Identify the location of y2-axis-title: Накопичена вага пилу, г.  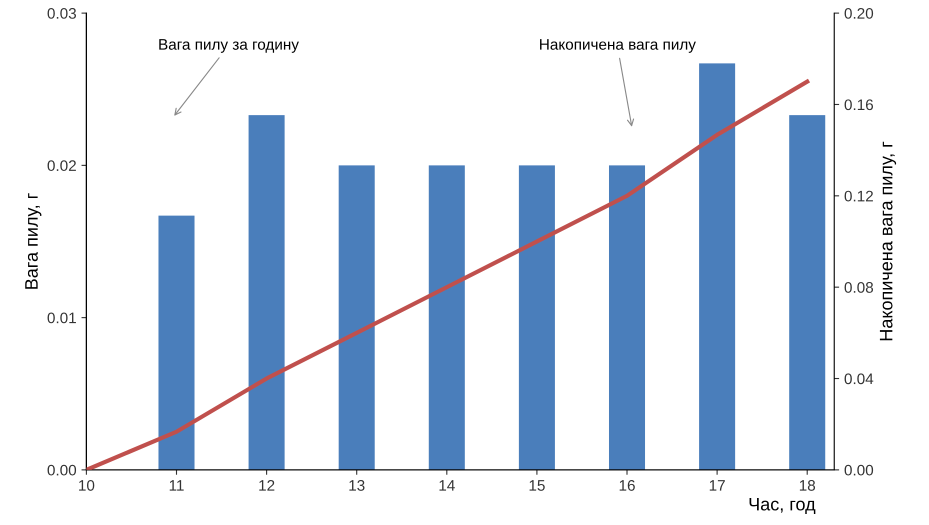
(888, 241).